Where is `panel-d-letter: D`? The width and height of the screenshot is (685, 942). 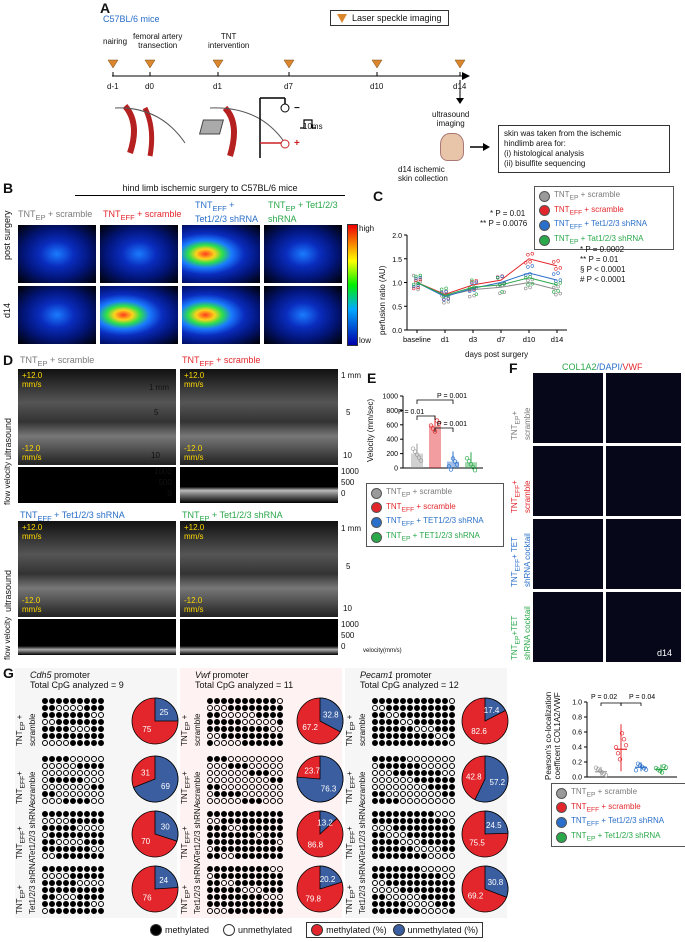 panel-d-letter: D is located at coordinates (8, 360).